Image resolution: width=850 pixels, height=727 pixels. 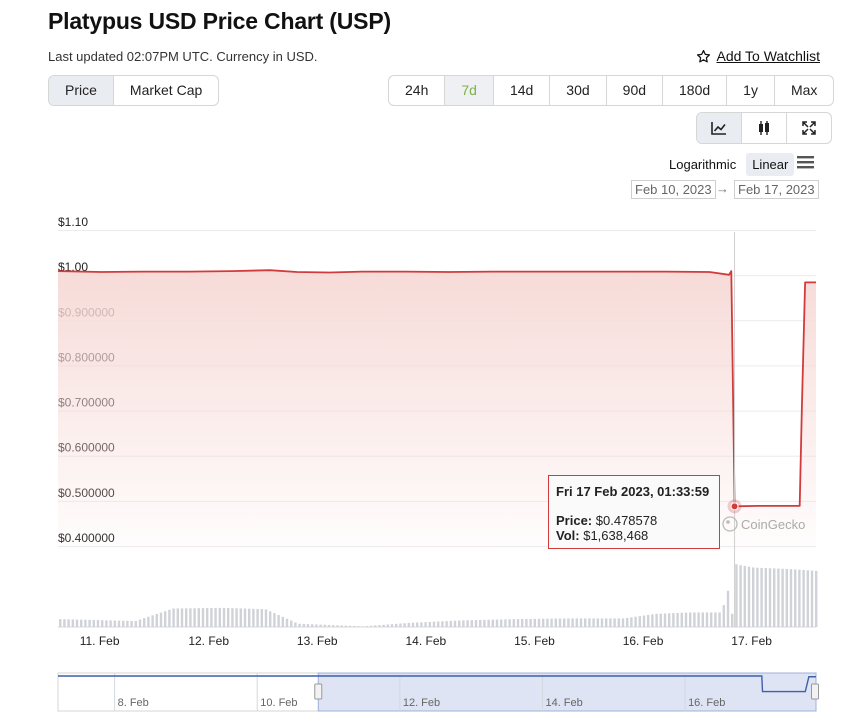 I want to click on page-title: Platypus USD Price Chart (USP), so click(x=219, y=21).